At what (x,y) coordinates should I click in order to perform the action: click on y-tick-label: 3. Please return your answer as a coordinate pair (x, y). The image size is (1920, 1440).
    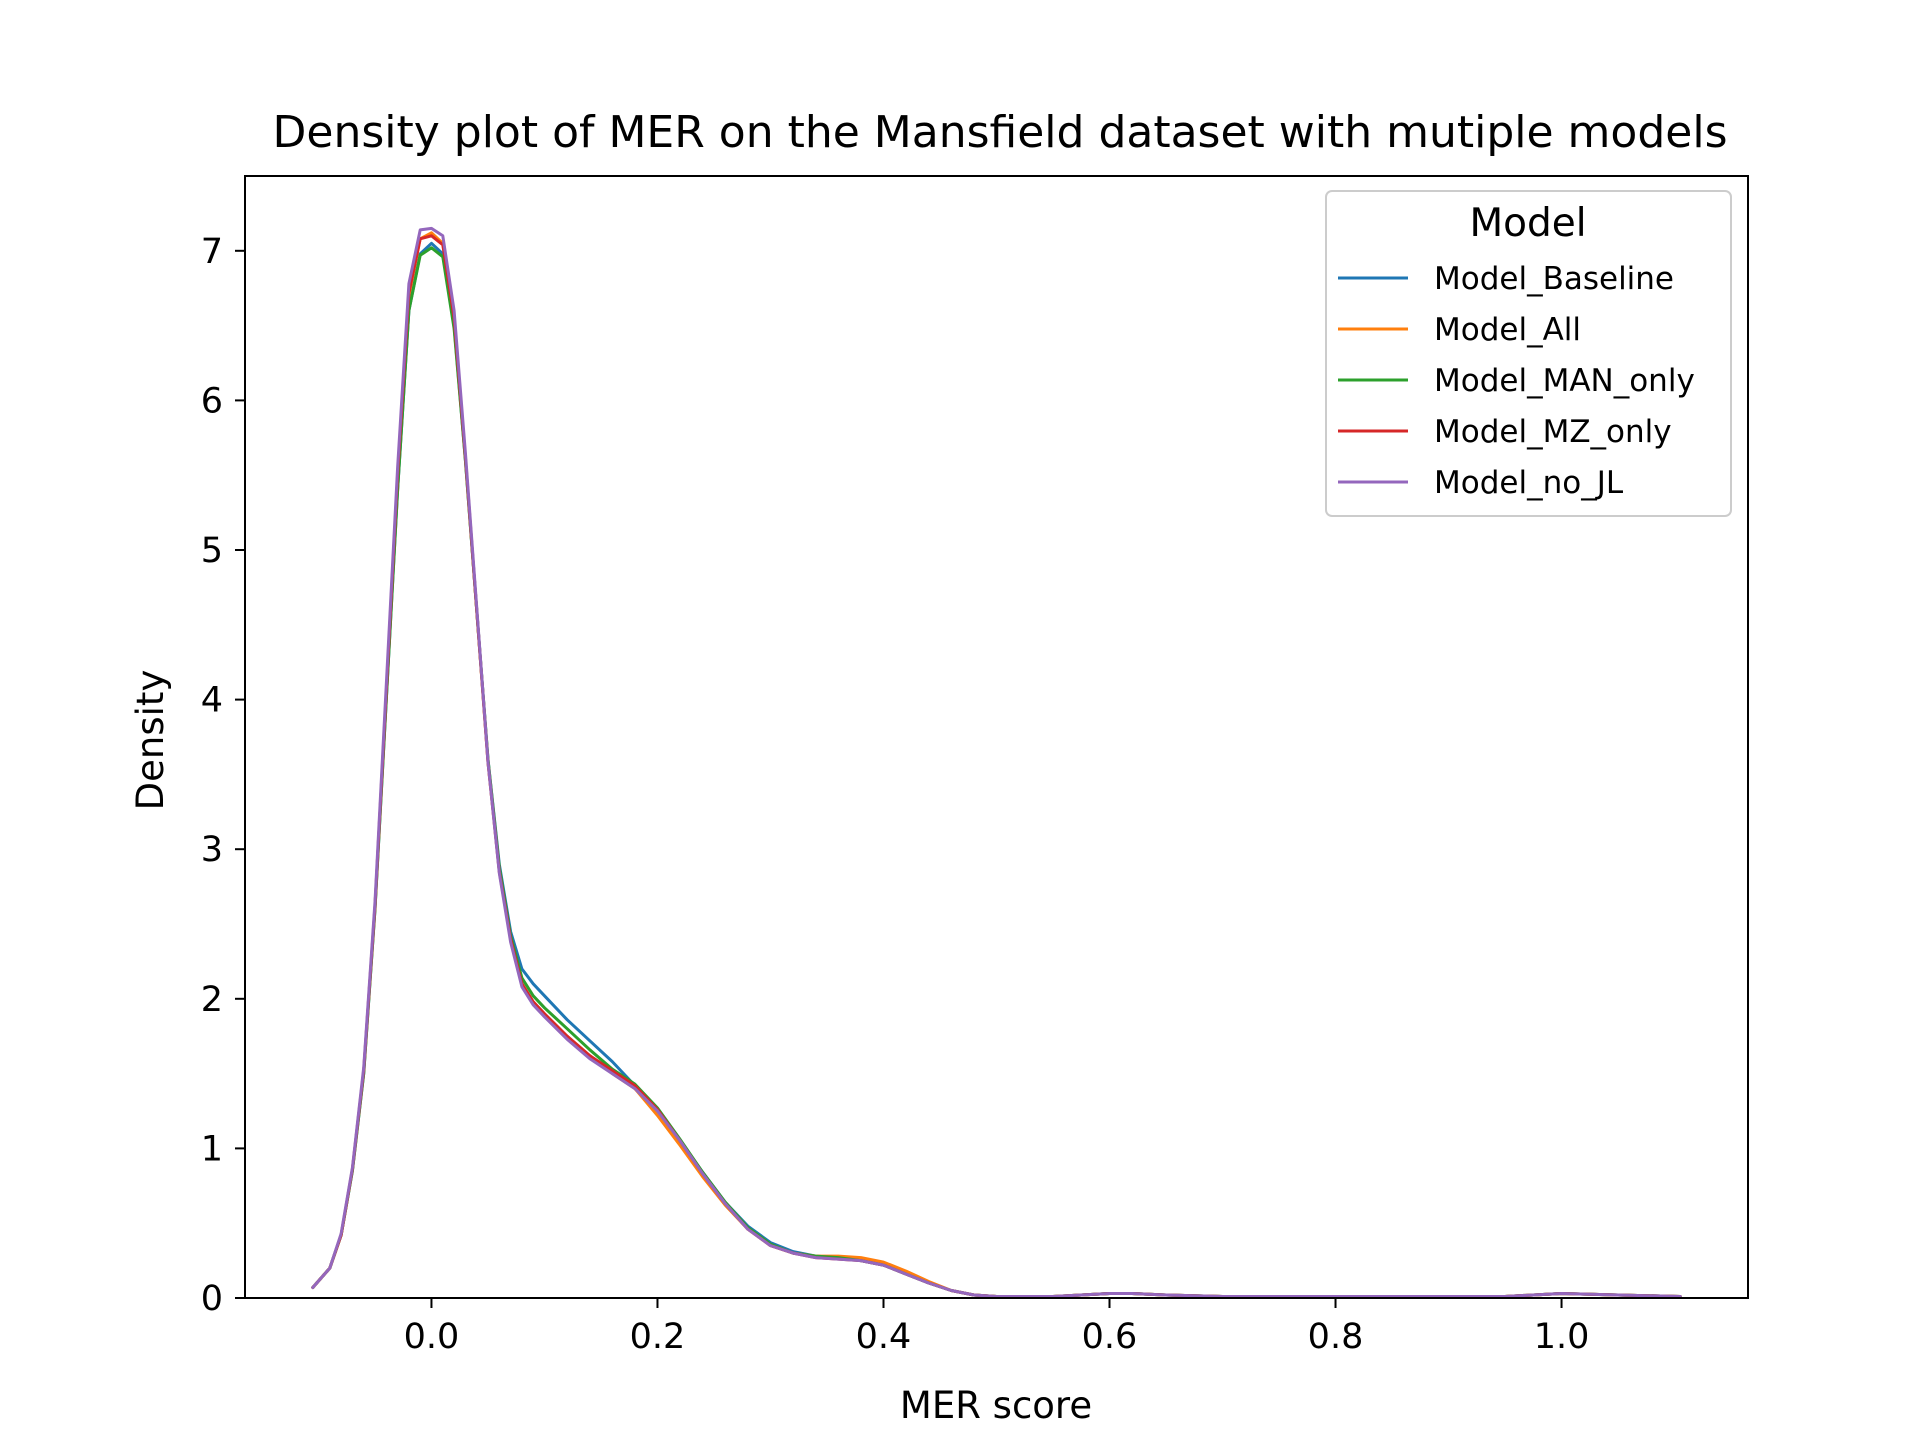
    Looking at the image, I should click on (212, 850).